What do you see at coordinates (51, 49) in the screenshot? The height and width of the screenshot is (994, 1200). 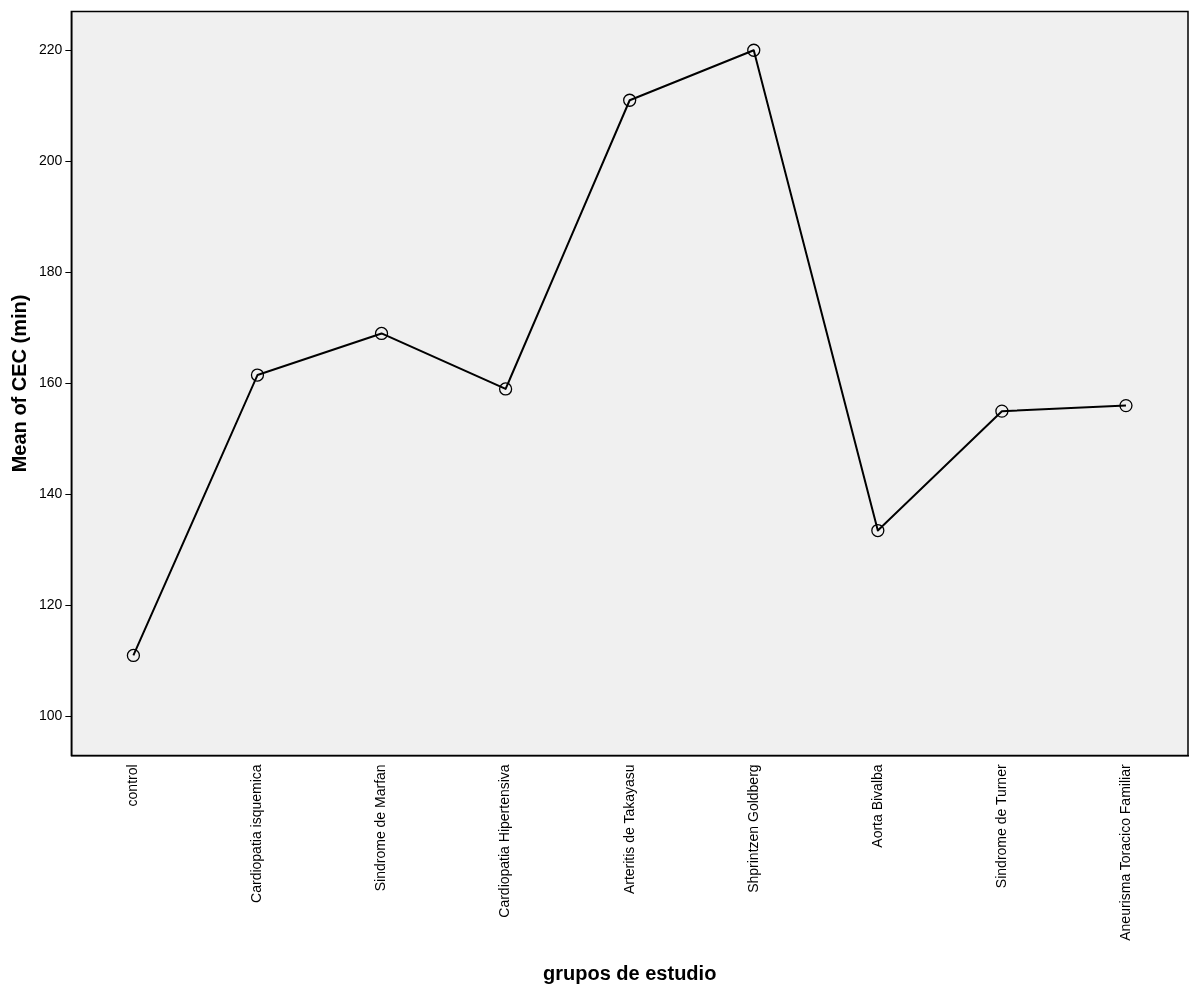 I see `y-tick-label: 220` at bounding box center [51, 49].